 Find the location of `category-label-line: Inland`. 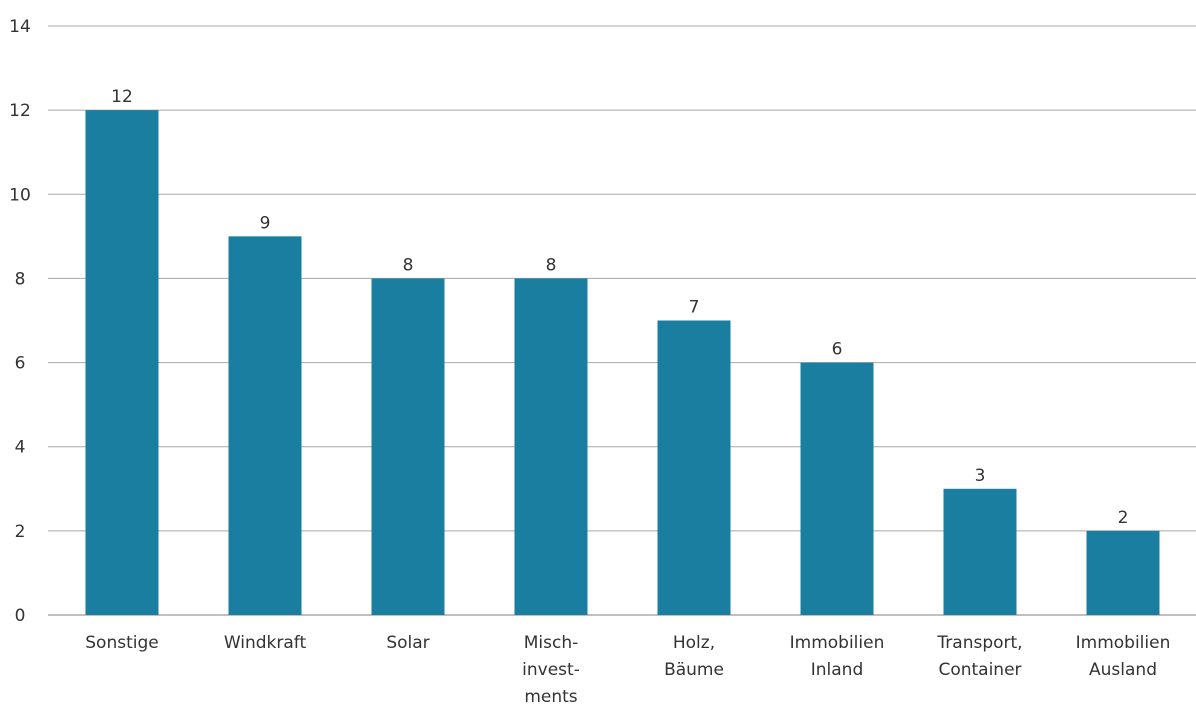

category-label-line: Inland is located at coordinates (837, 670).